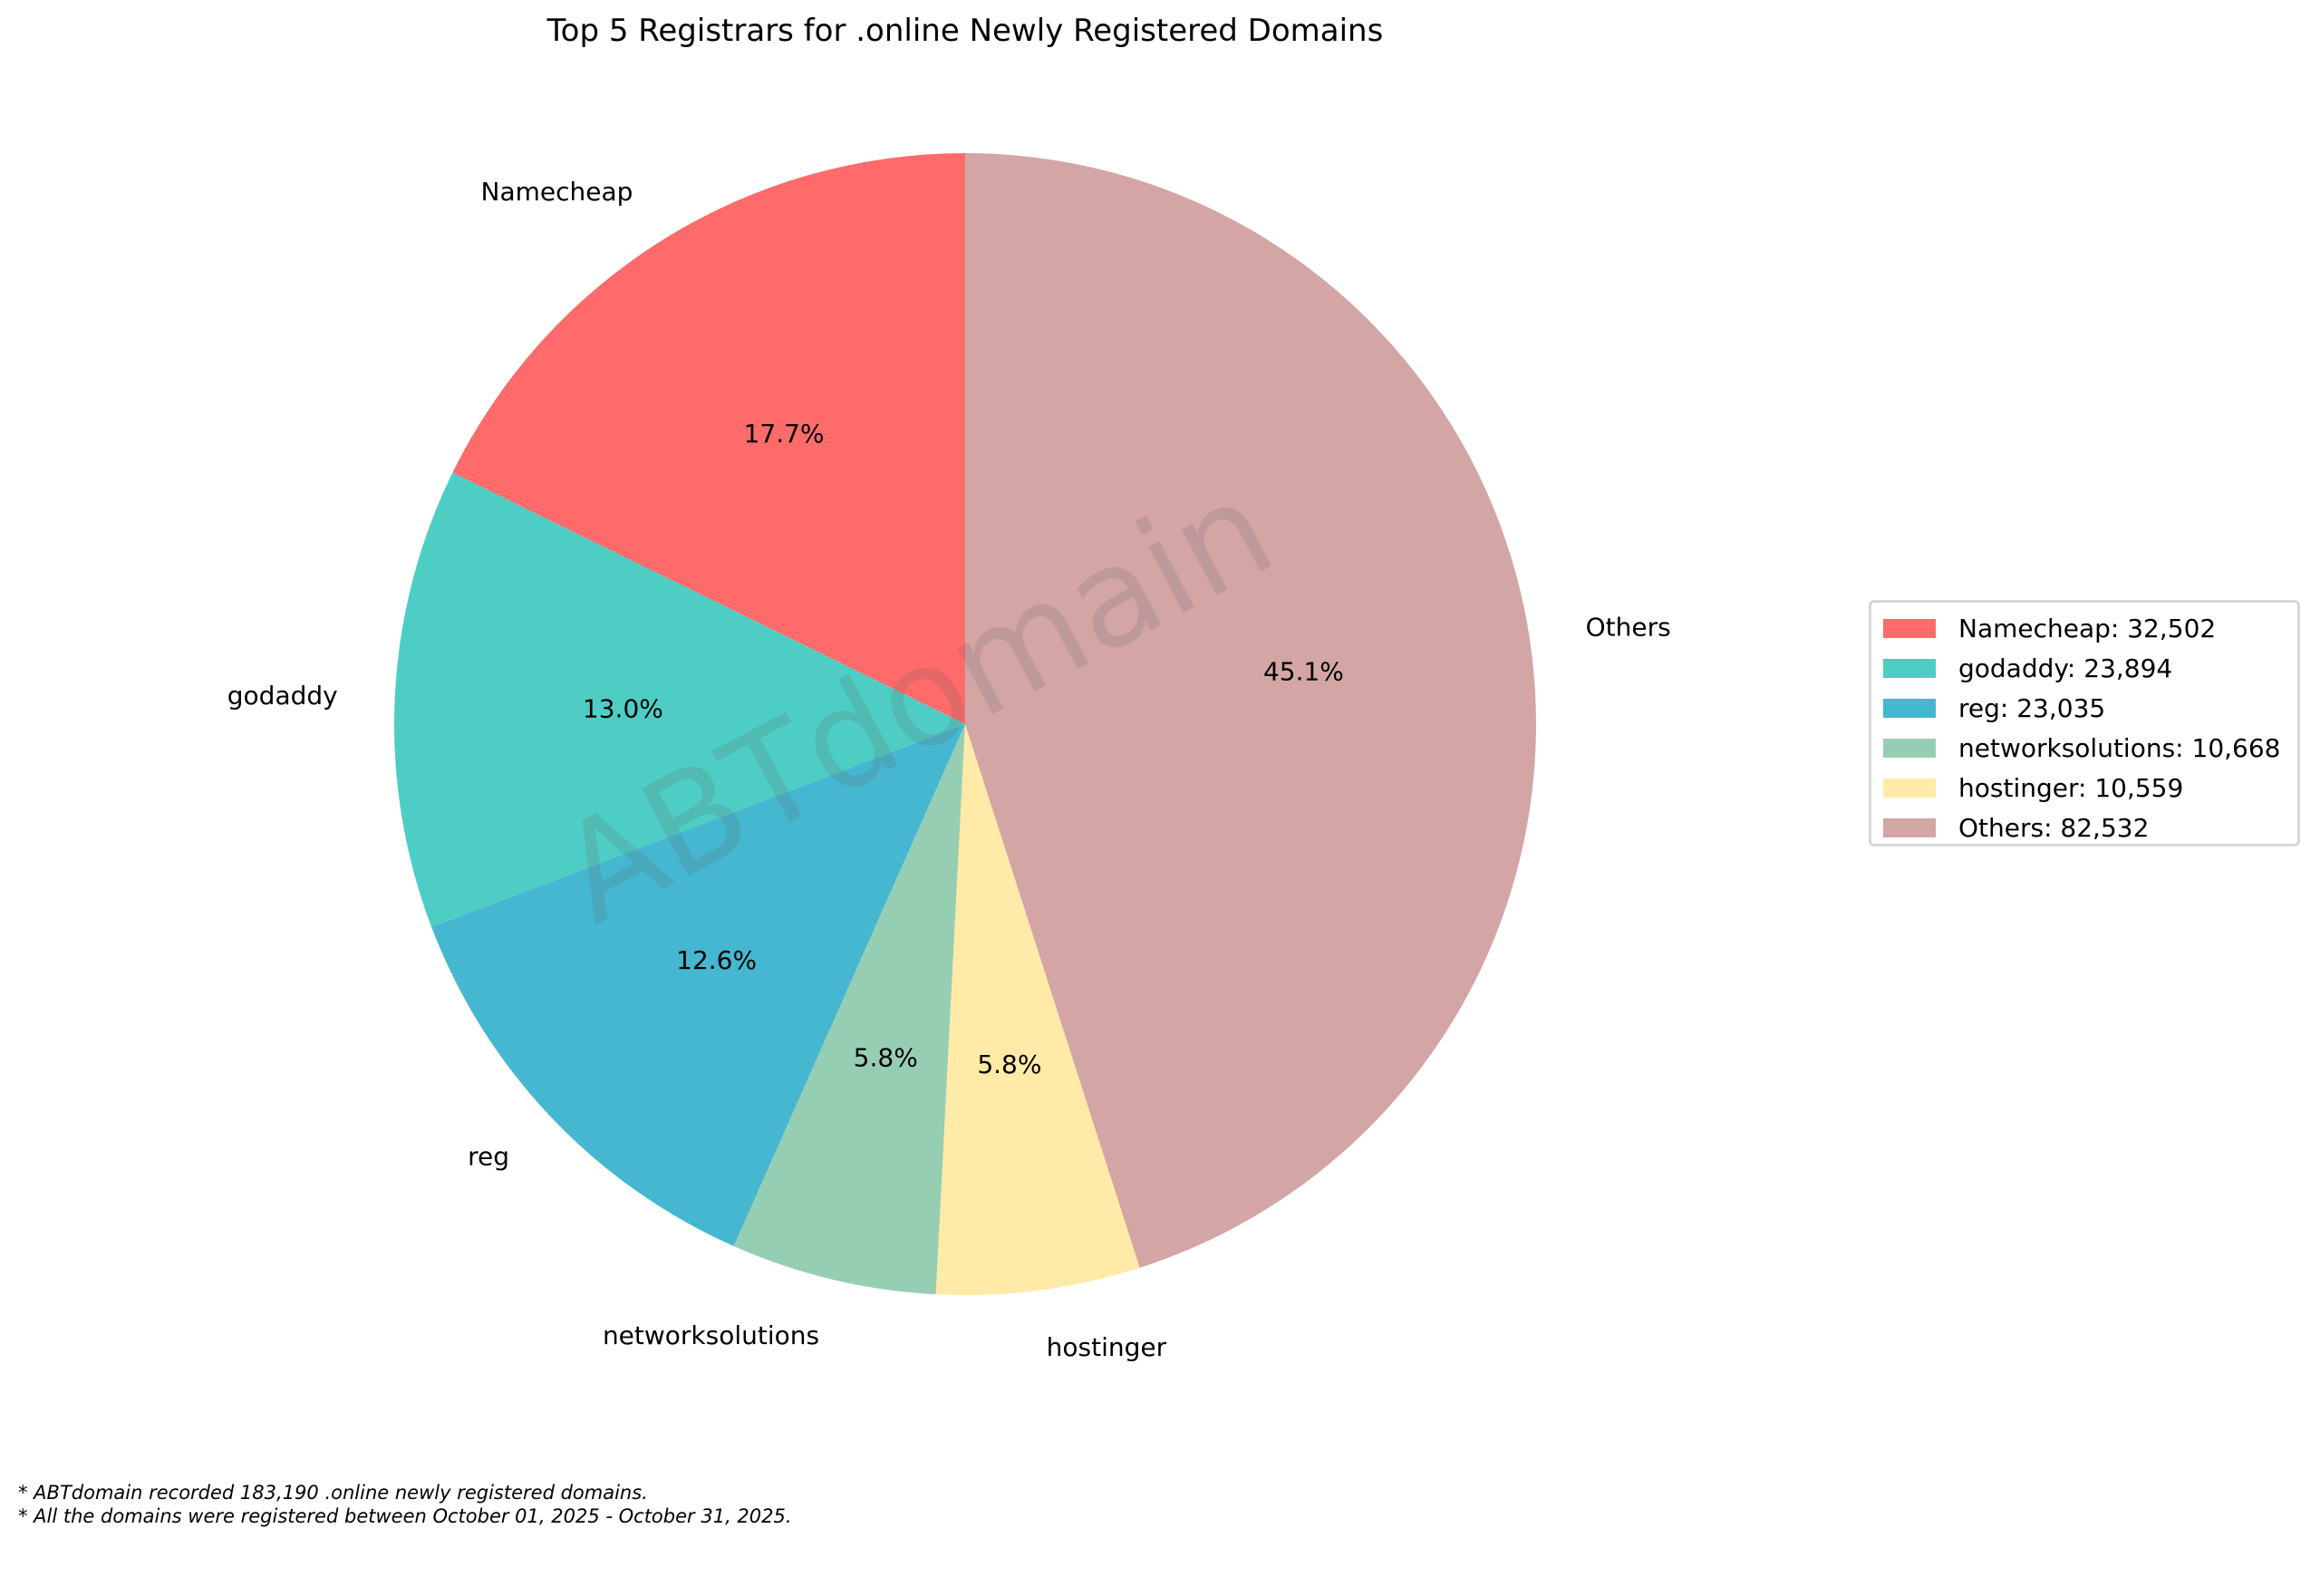 The height and width of the screenshot is (1596, 2320). Describe the element at coordinates (282, 696) in the screenshot. I see `category-label: godaddy` at that location.